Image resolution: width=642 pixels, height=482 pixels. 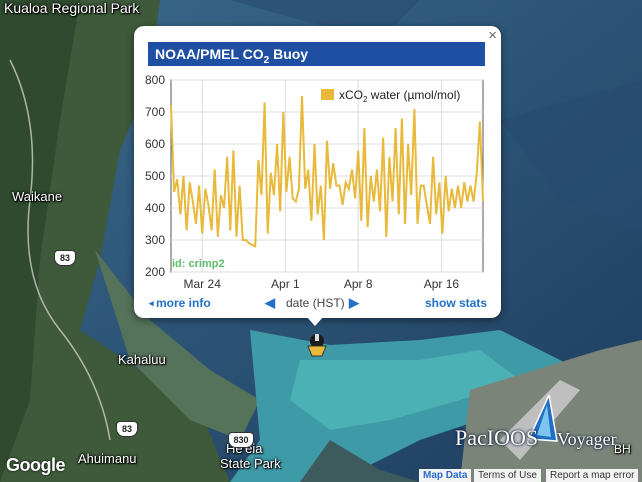 What do you see at coordinates (151, 303) in the screenshot?
I see `more-info-arrow-icon: ◂` at bounding box center [151, 303].